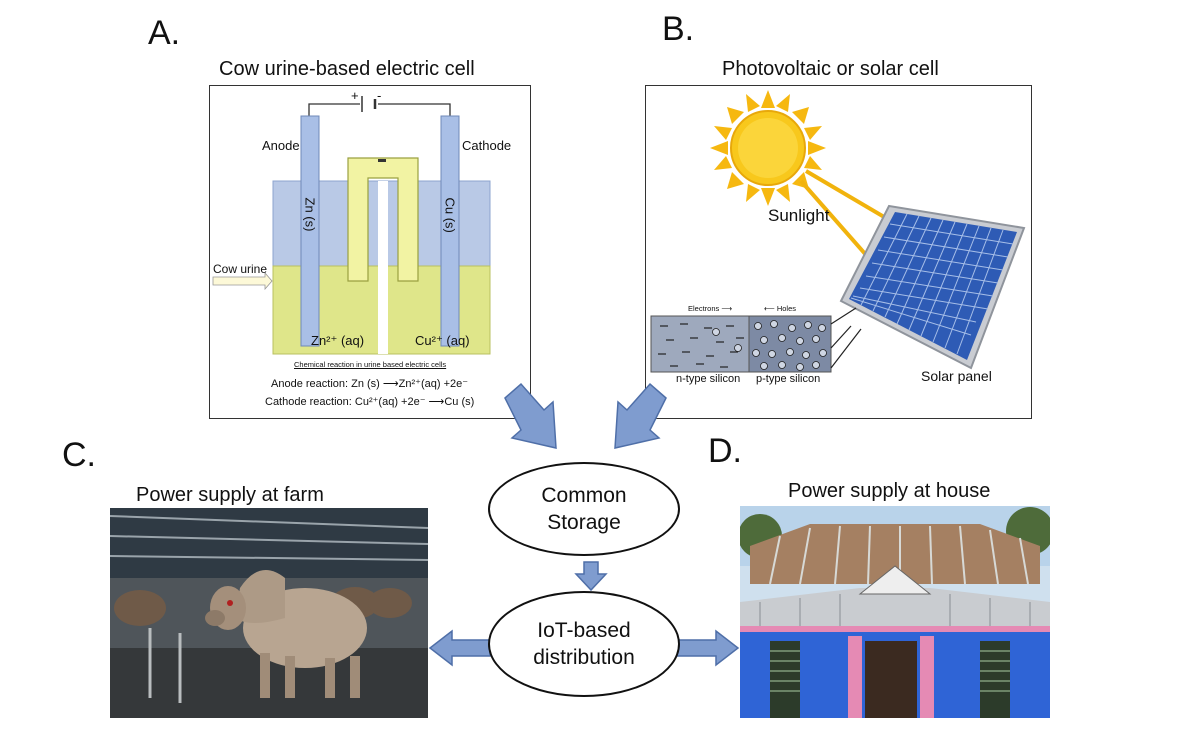 This screenshot has height=753, width=1196. Describe the element at coordinates (286, 634) in the screenshot. I see `cow-figure` at that location.